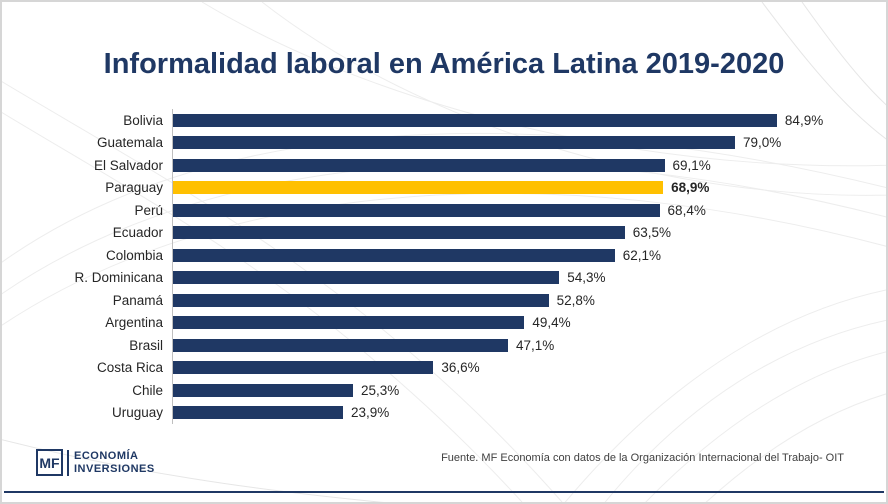 Image resolution: width=888 pixels, height=504 pixels. I want to click on bar-track: 69,1%, so click(517, 165).